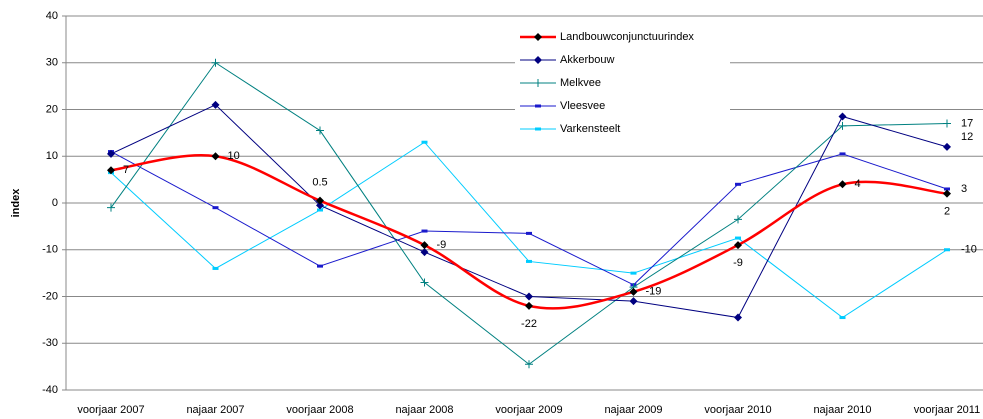 The image size is (983, 419). I want to click on y-tick-label: -20, so click(50, 296).